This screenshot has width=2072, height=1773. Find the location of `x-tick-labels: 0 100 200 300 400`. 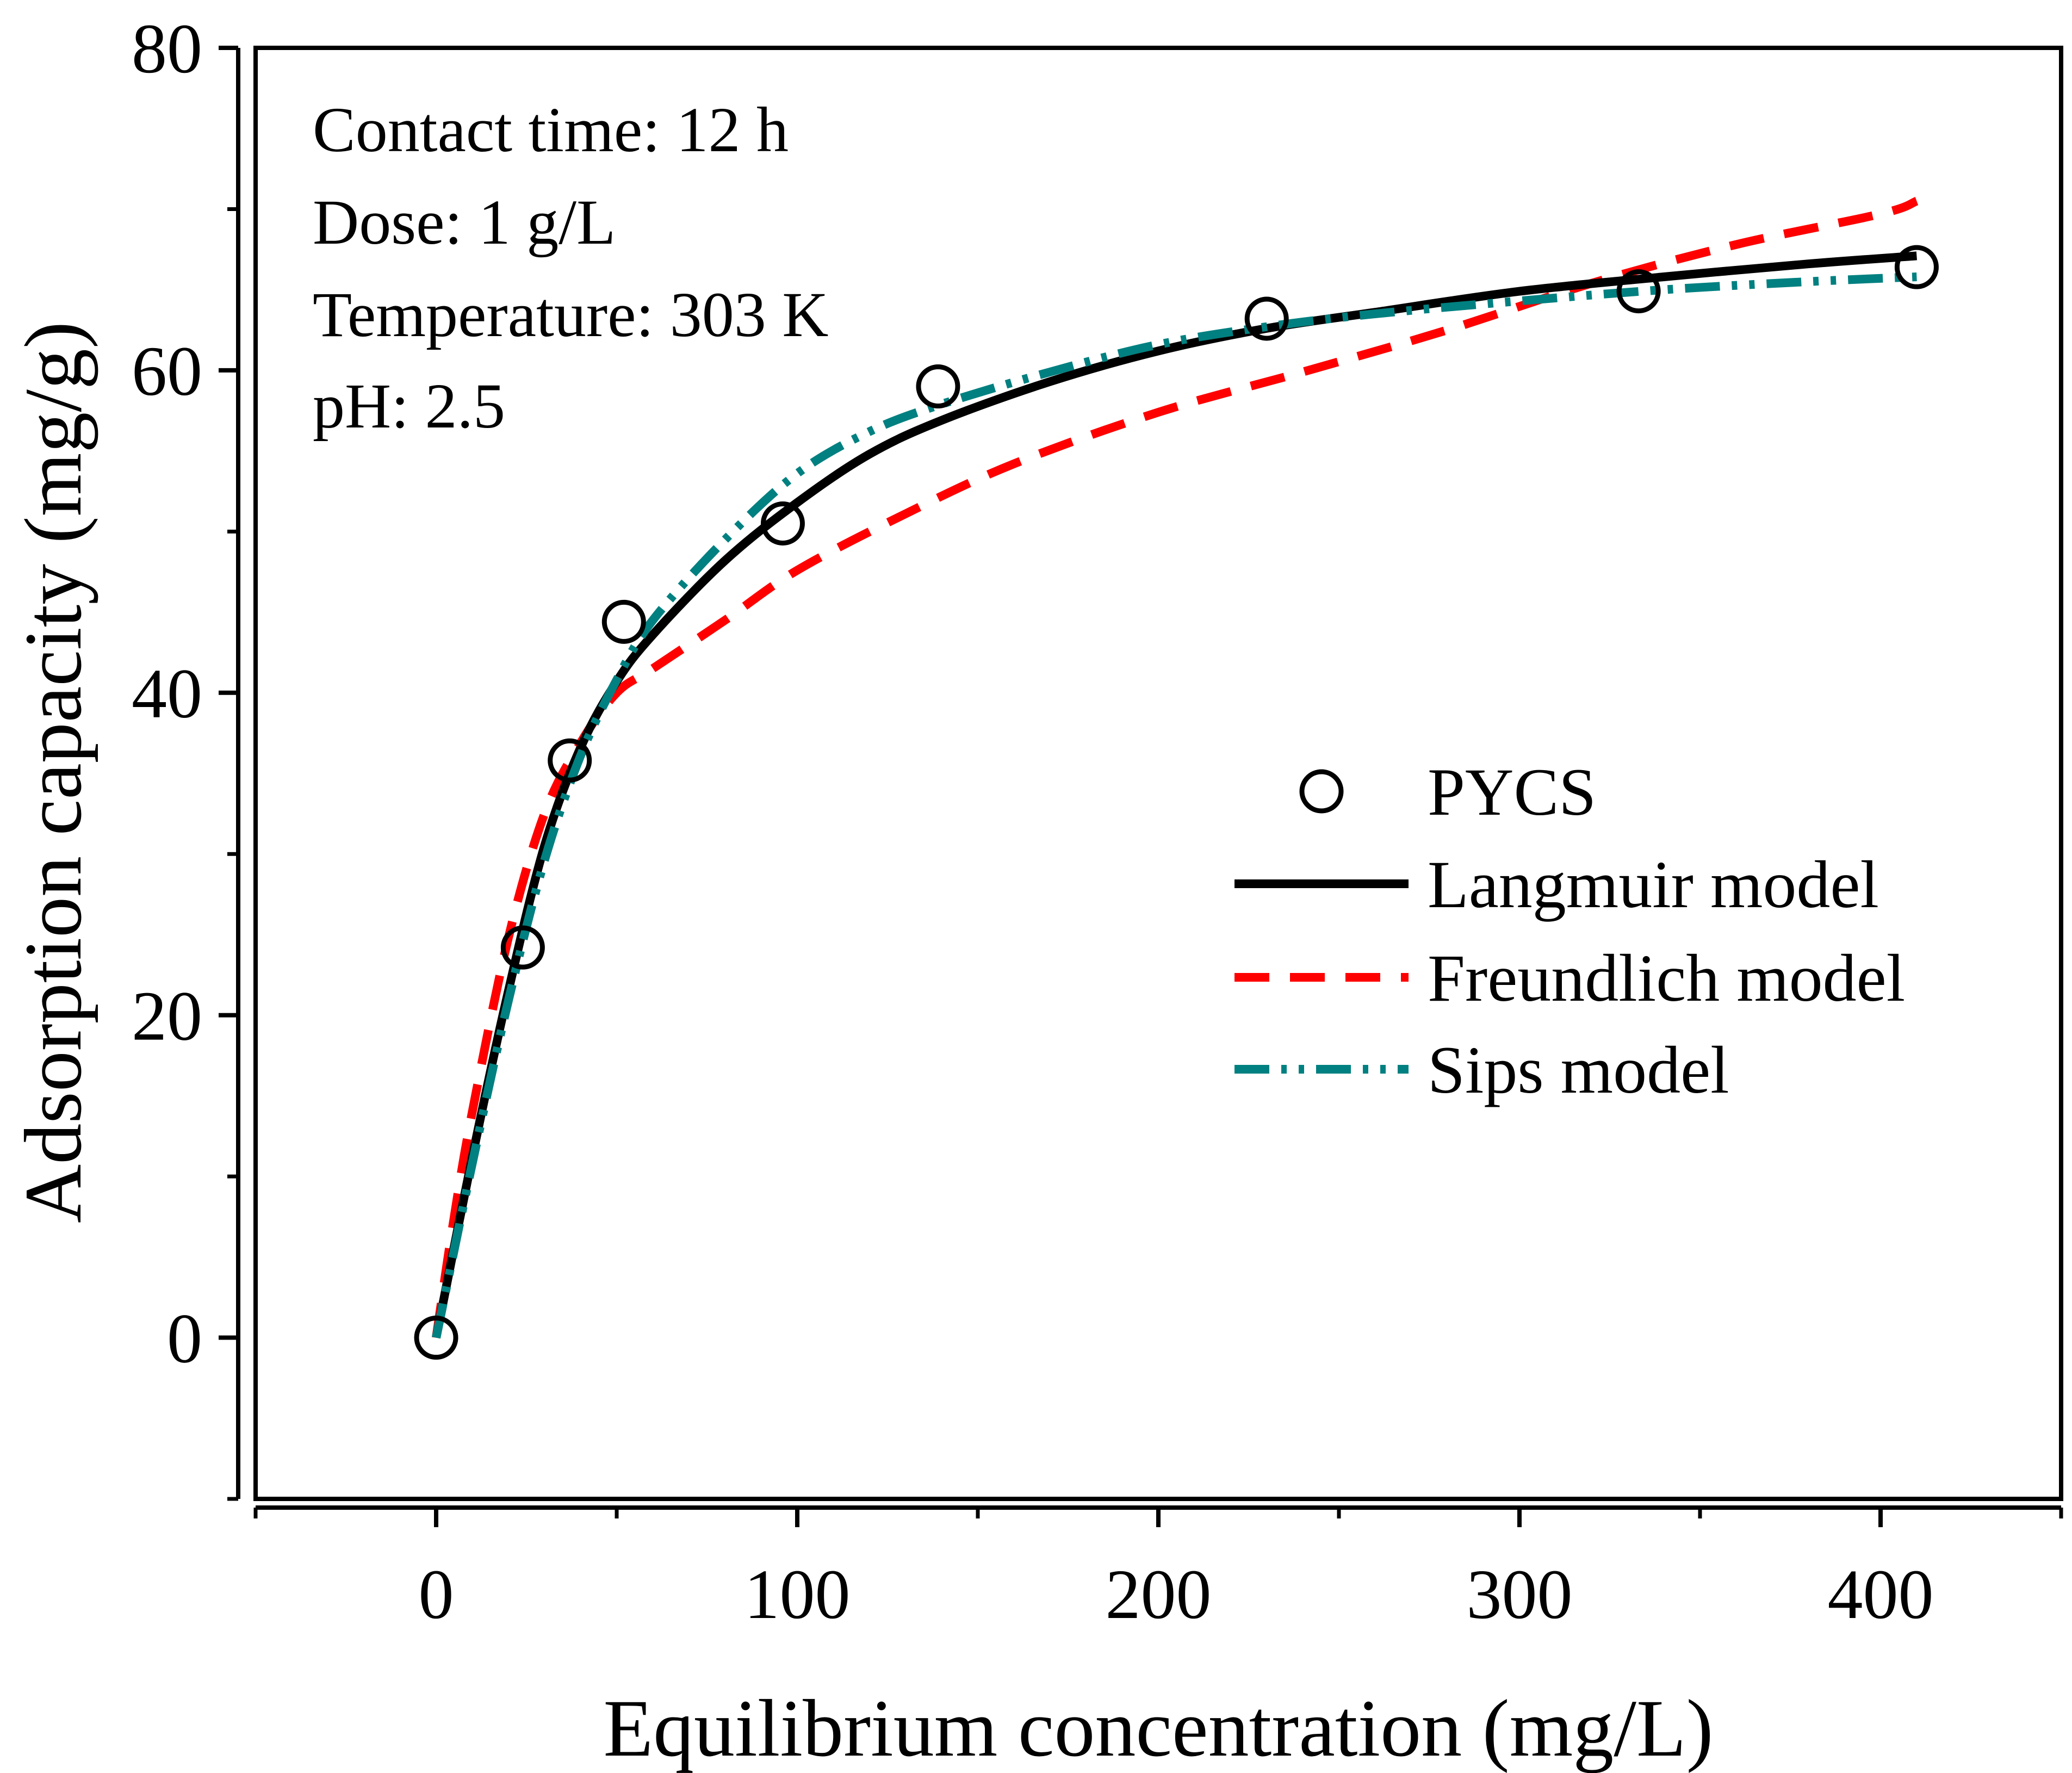

x-tick-labels: 0 100 200 300 400 is located at coordinates (1176, 1594).